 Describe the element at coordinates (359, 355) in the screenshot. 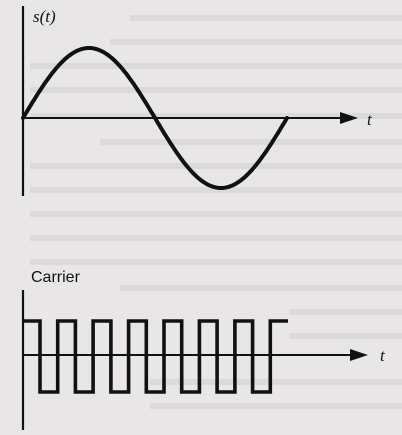

I see `bottom-x-axis-arrowhead` at that location.